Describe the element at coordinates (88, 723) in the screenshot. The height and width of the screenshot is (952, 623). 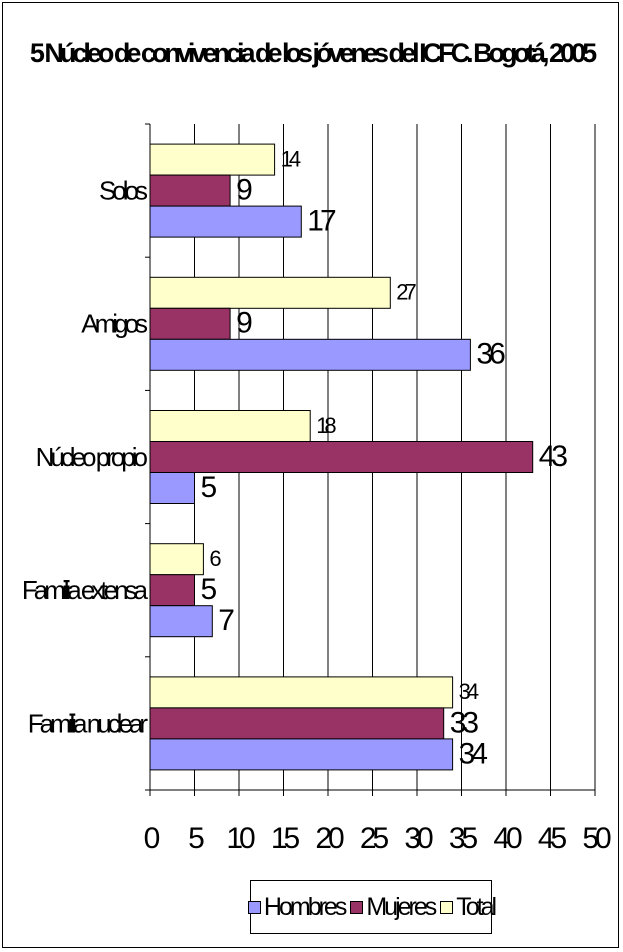
I see `category-label: Familia nuclear` at that location.